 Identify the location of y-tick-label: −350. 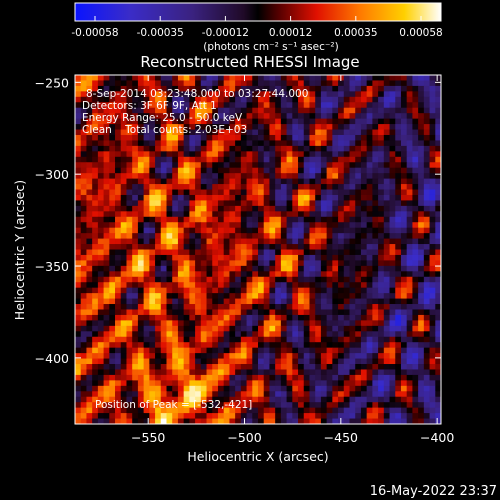
(52, 266).